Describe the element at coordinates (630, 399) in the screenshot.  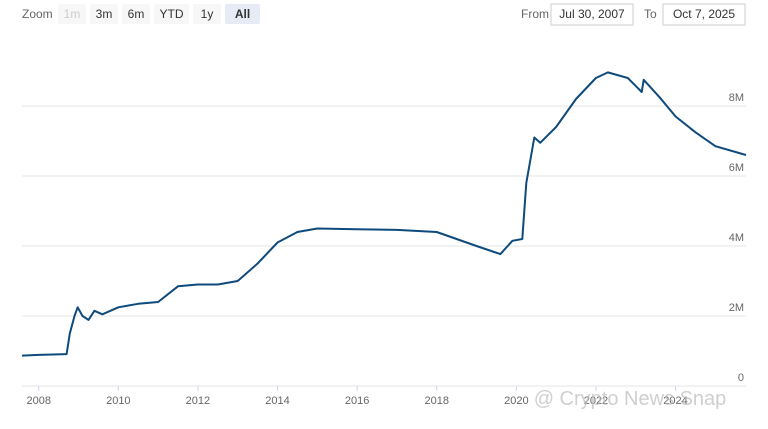
I see `watermark: @ Crypto News Snap` at that location.